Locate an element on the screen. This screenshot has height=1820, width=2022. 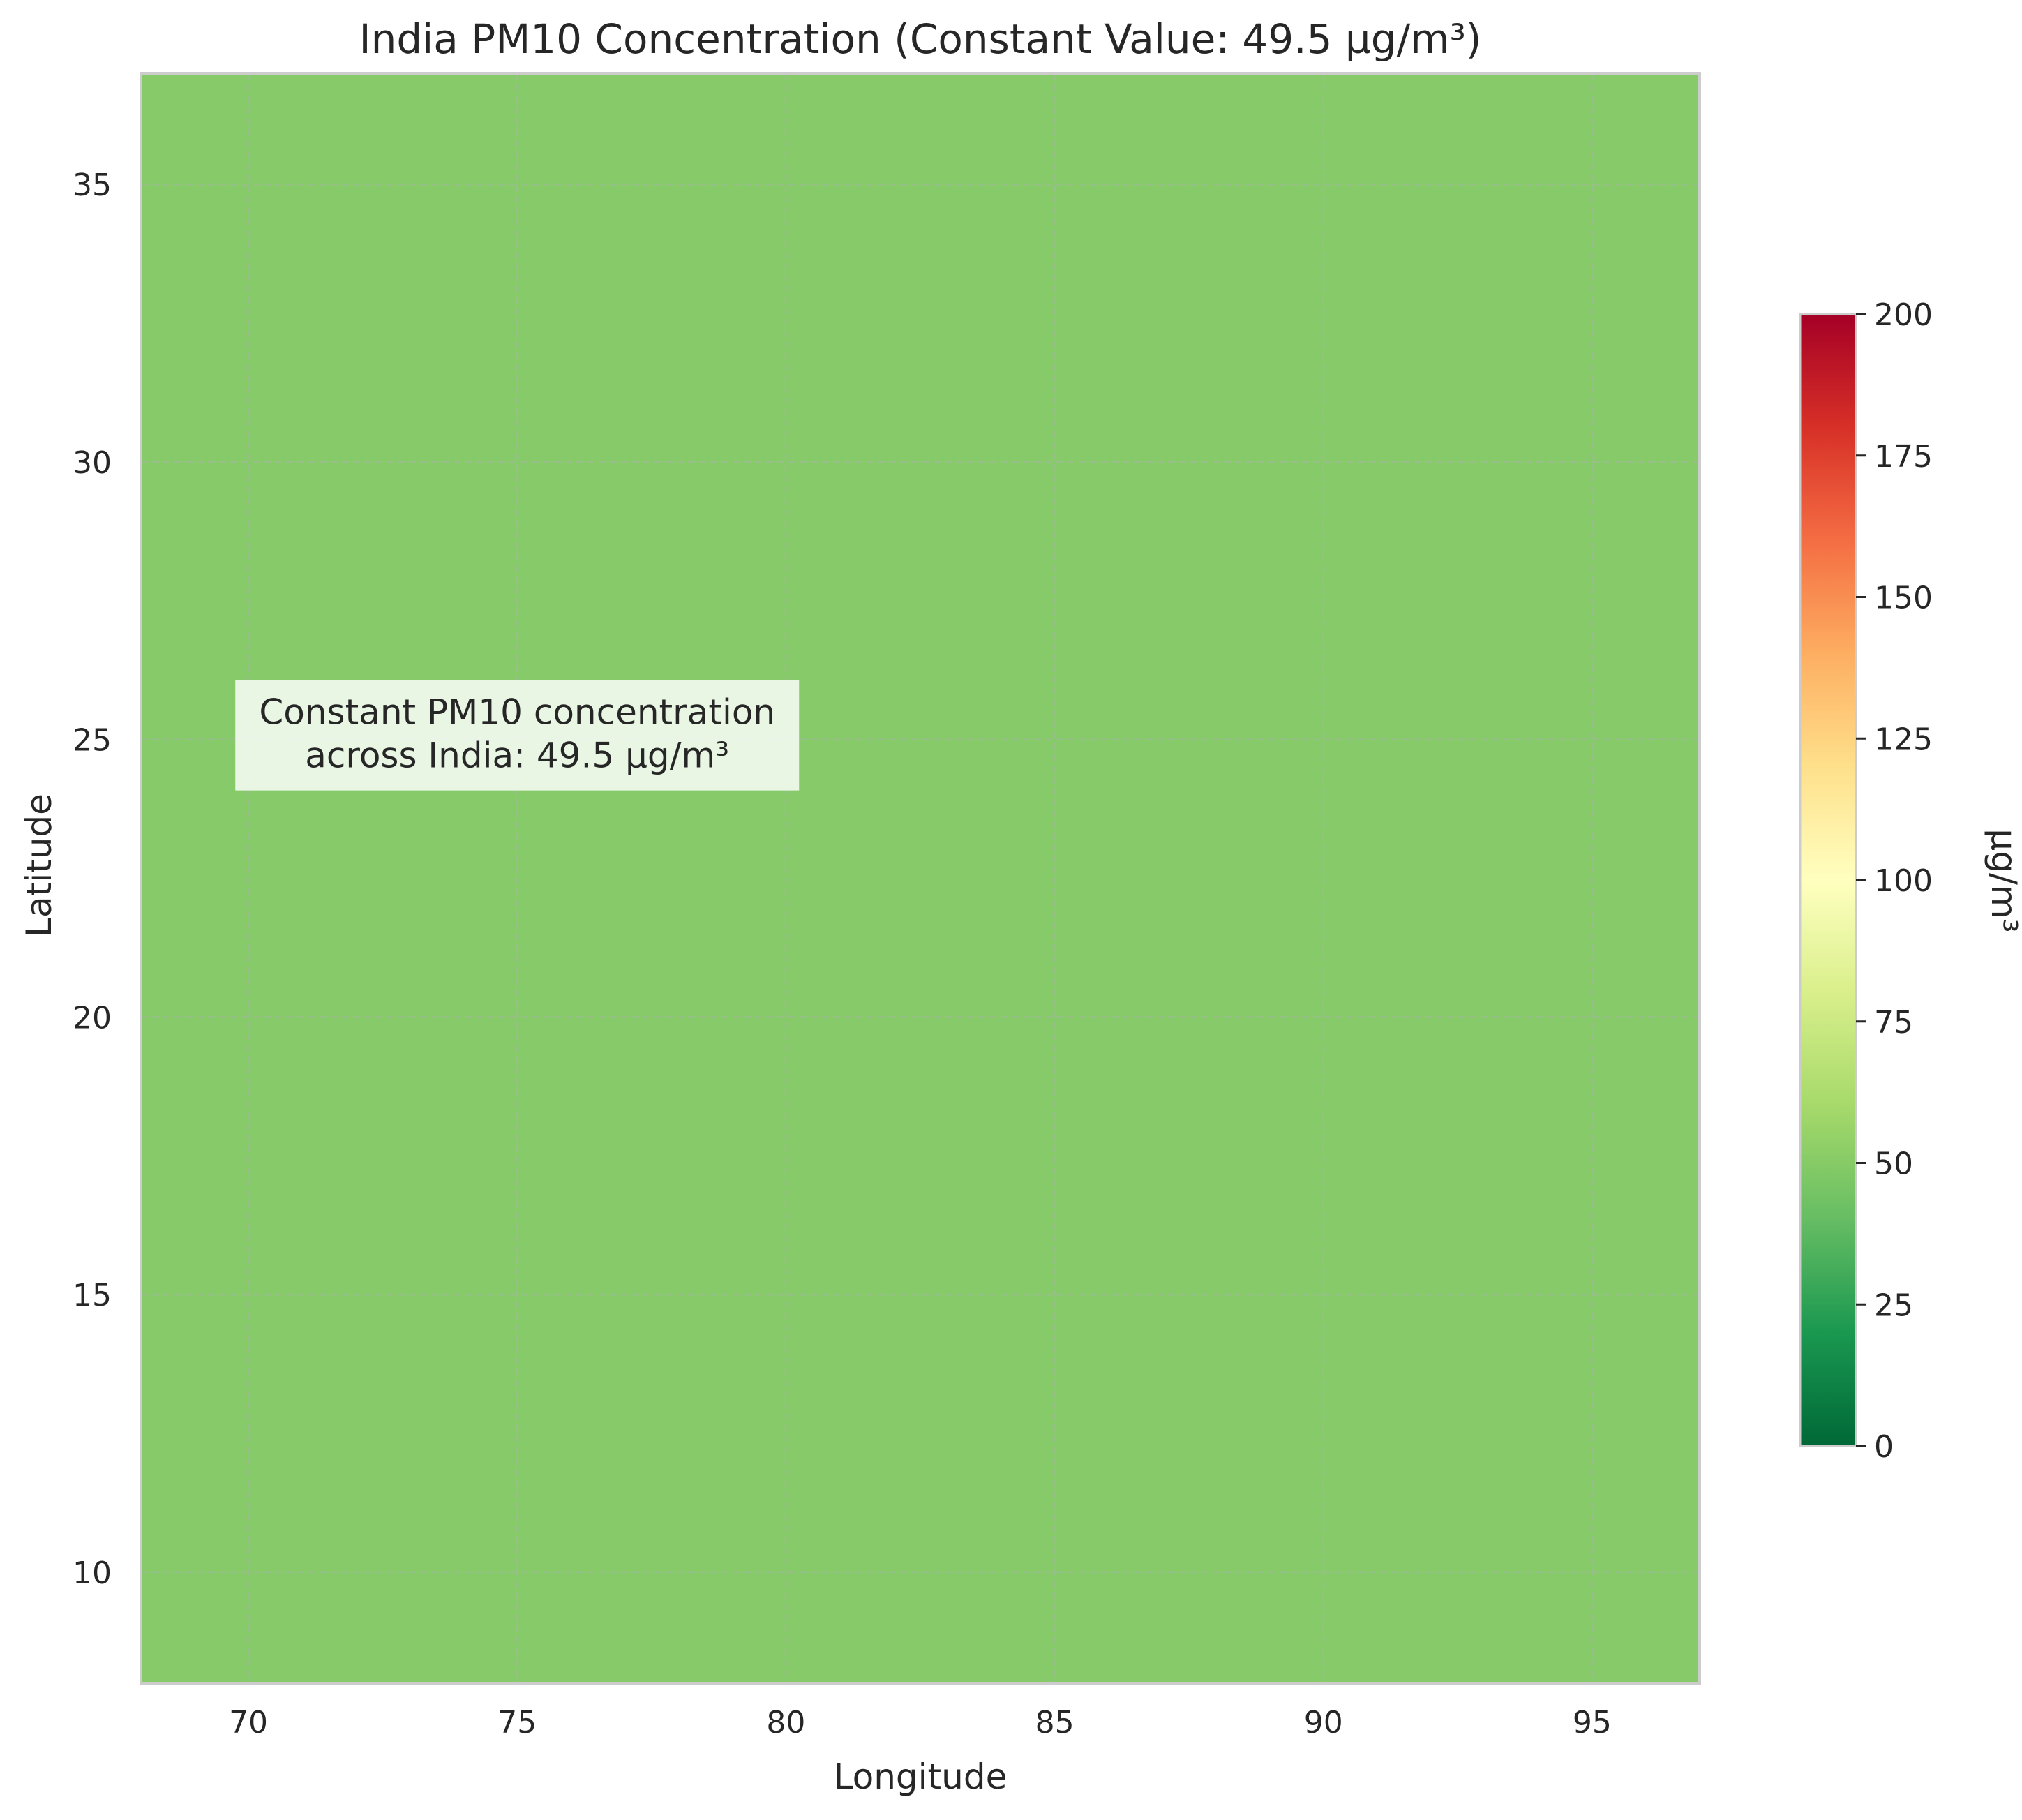
colorbar-tick-label: 150 is located at coordinates (1903, 598).